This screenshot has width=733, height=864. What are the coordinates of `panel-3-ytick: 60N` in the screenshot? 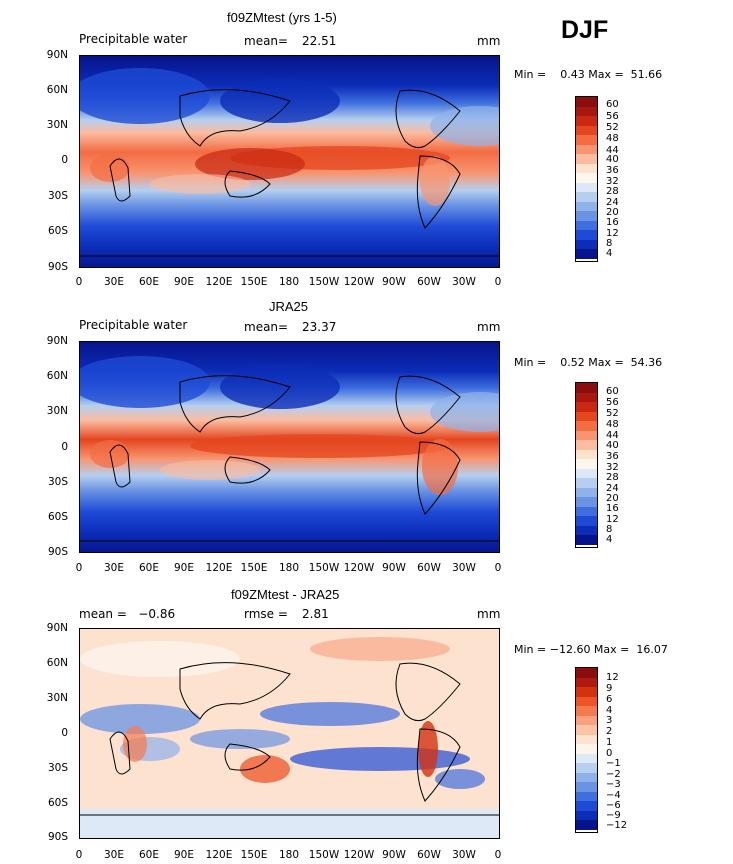 It's located at (57, 663).